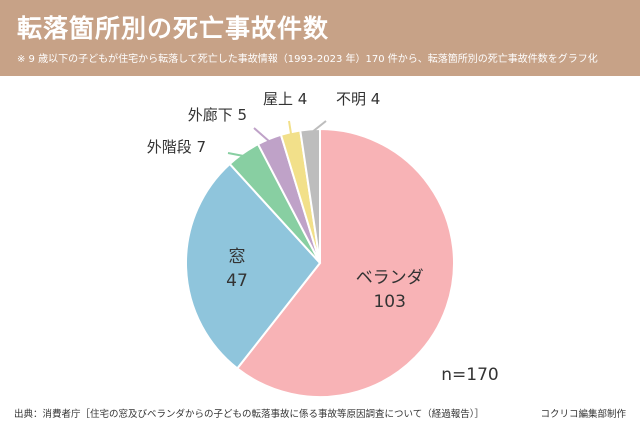  What do you see at coordinates (237, 257) in the screenshot?
I see `slice-label-1: 窓` at bounding box center [237, 257].